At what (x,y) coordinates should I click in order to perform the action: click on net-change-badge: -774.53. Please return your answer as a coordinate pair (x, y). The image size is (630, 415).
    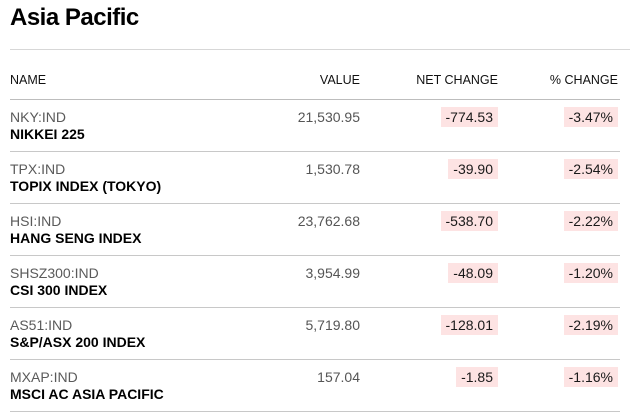
    Looking at the image, I should click on (469, 117).